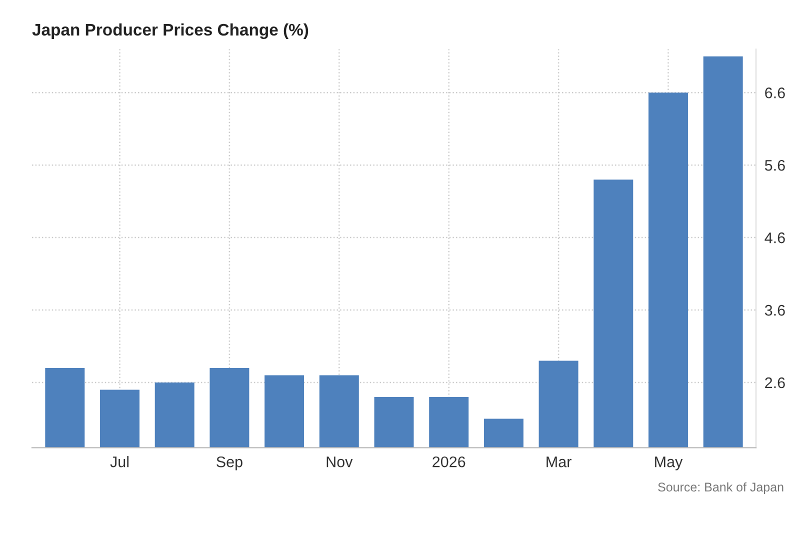 The height and width of the screenshot is (546, 800). I want to click on chart-title: Japan Producer Prices Change (%), so click(170, 31).